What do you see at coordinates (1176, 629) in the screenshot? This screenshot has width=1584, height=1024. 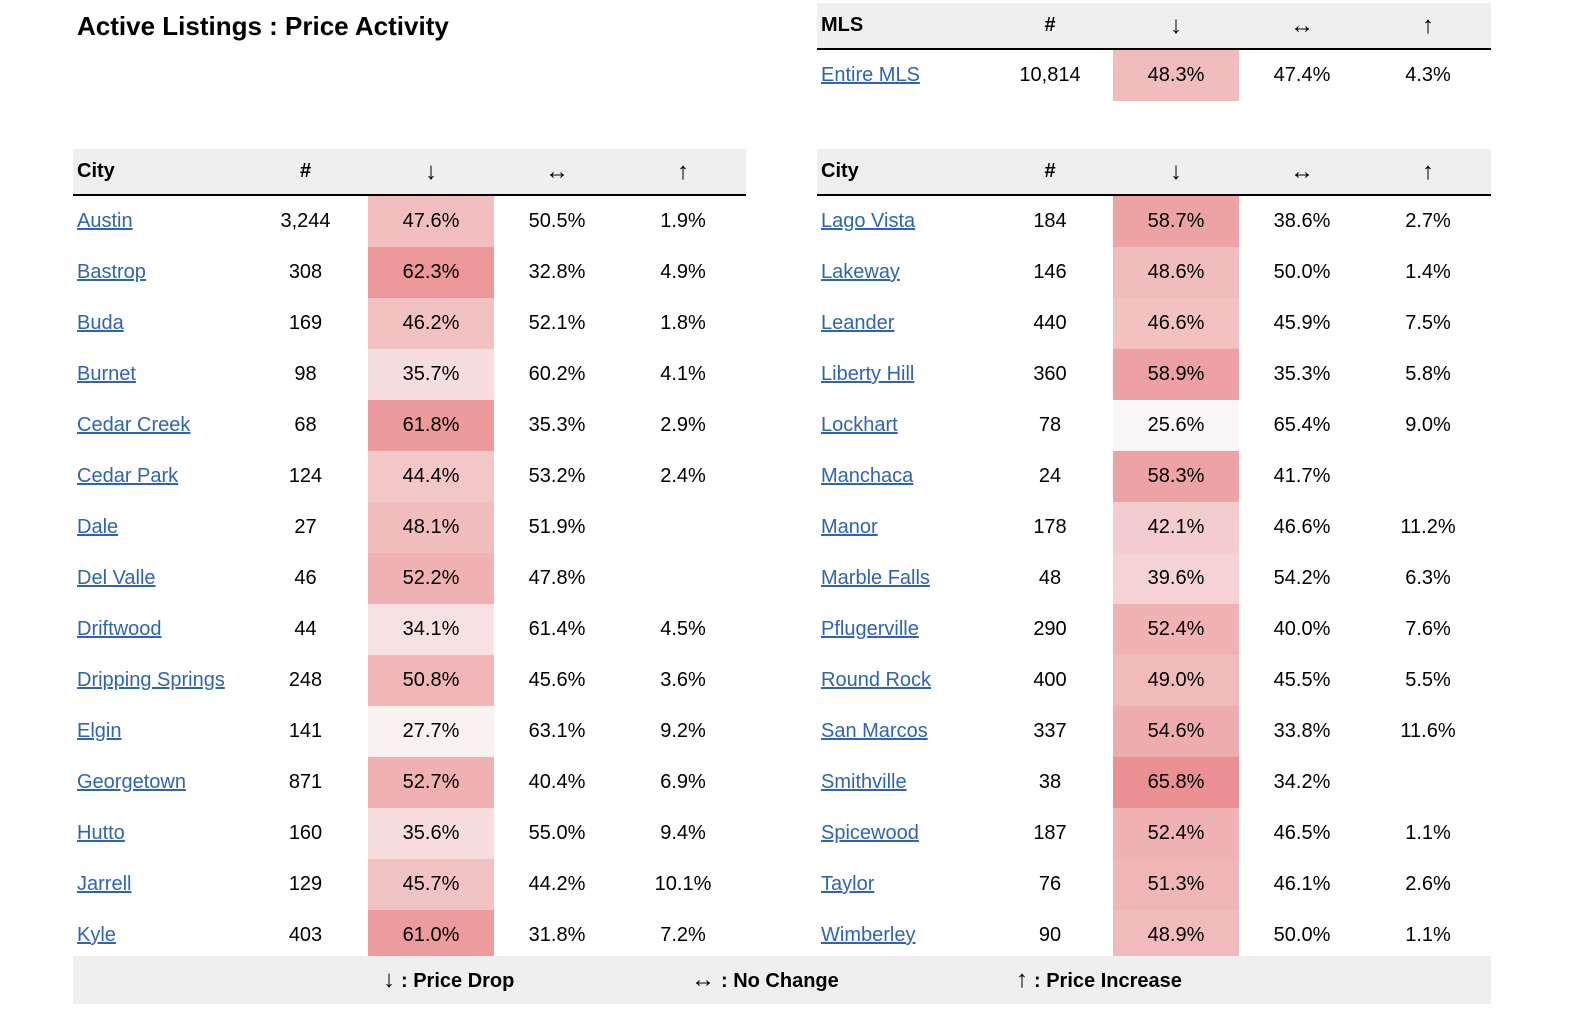 I see `price-drop-cell: 52.4%` at bounding box center [1176, 629].